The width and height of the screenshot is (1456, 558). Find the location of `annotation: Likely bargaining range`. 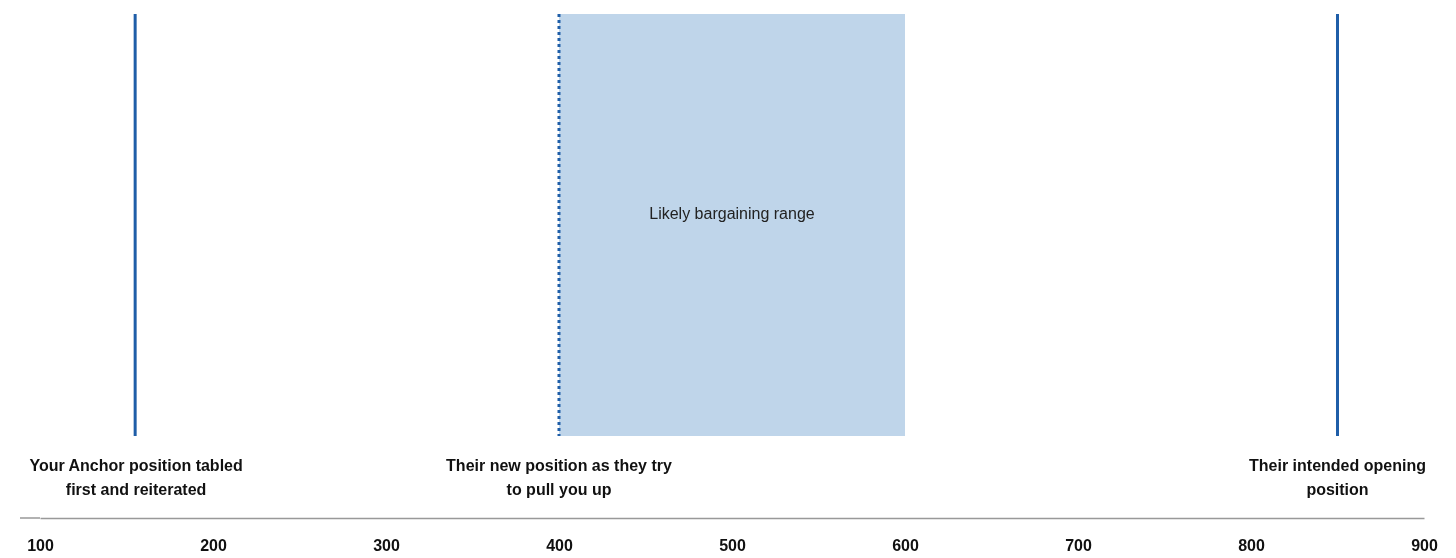

annotation: Likely bargaining range is located at coordinates (732, 213).